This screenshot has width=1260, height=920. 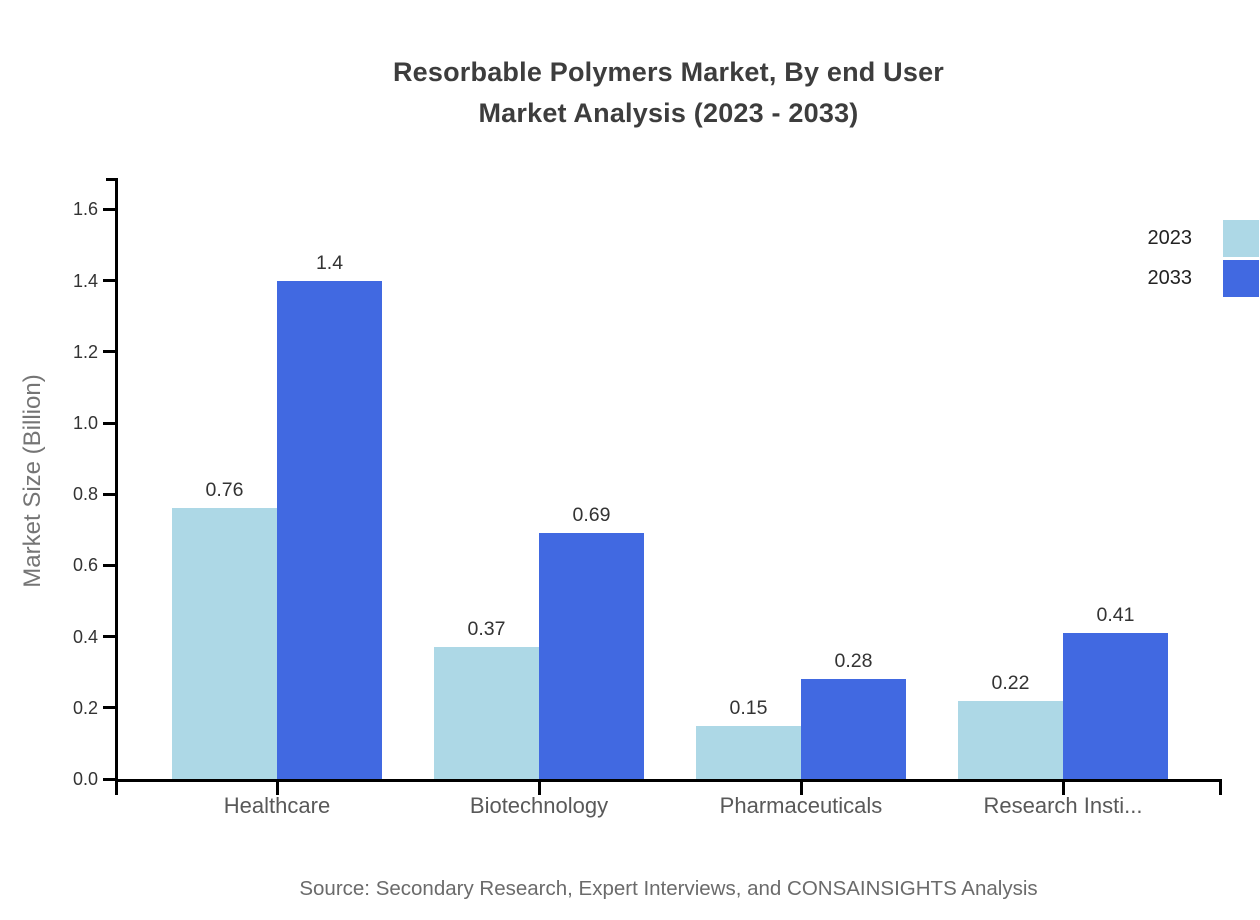 What do you see at coordinates (85, 209) in the screenshot?
I see `y-axis-tick-label: 1.6` at bounding box center [85, 209].